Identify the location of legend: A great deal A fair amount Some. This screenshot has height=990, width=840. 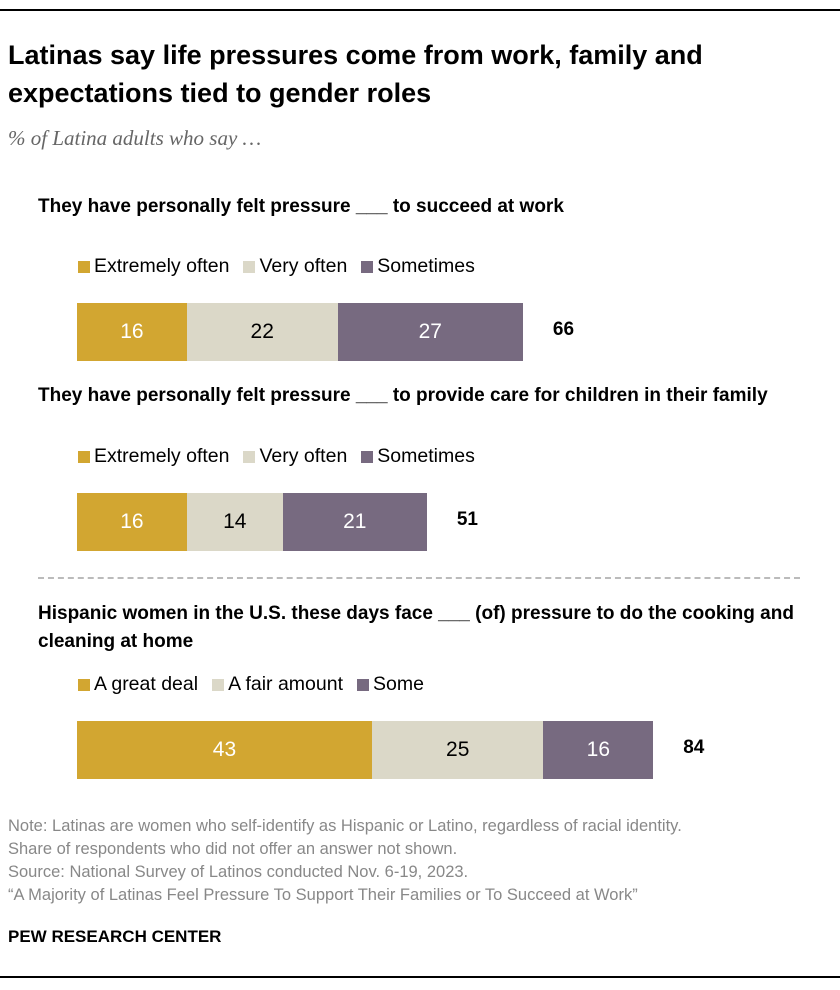
(251, 684).